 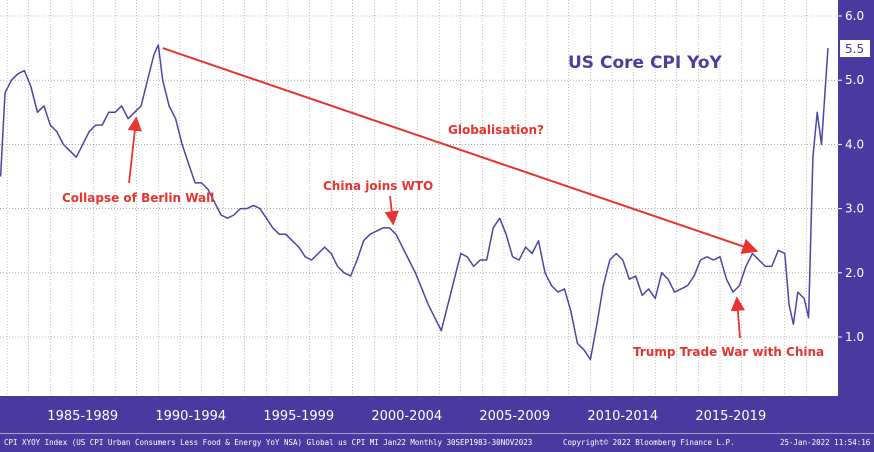 I want to click on x-tick-label: 1990-1994, so click(x=190, y=416).